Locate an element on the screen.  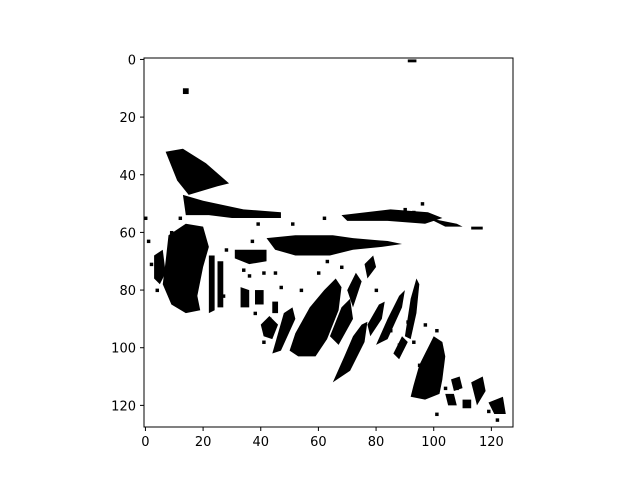
y-axis: 0 20 40 60 80 100 120 is located at coordinates (127, 233).